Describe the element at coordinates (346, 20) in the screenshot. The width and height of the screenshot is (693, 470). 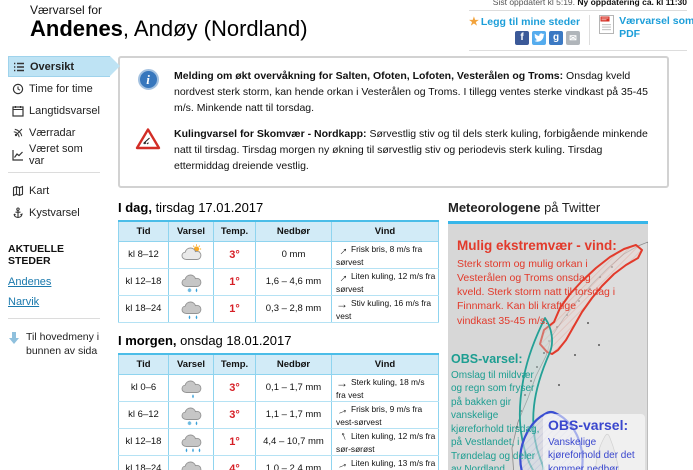
I see `title-block: Værvarsel for Andenes, Andøy (Nordland)` at that location.